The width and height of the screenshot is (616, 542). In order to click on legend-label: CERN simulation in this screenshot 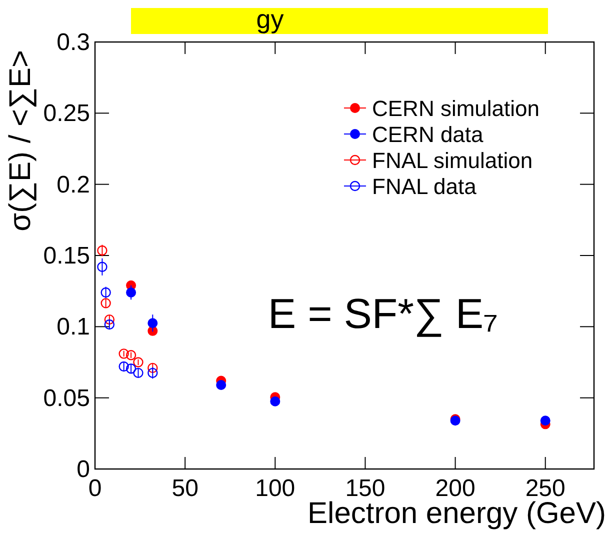, I will do `click(456, 108)`.